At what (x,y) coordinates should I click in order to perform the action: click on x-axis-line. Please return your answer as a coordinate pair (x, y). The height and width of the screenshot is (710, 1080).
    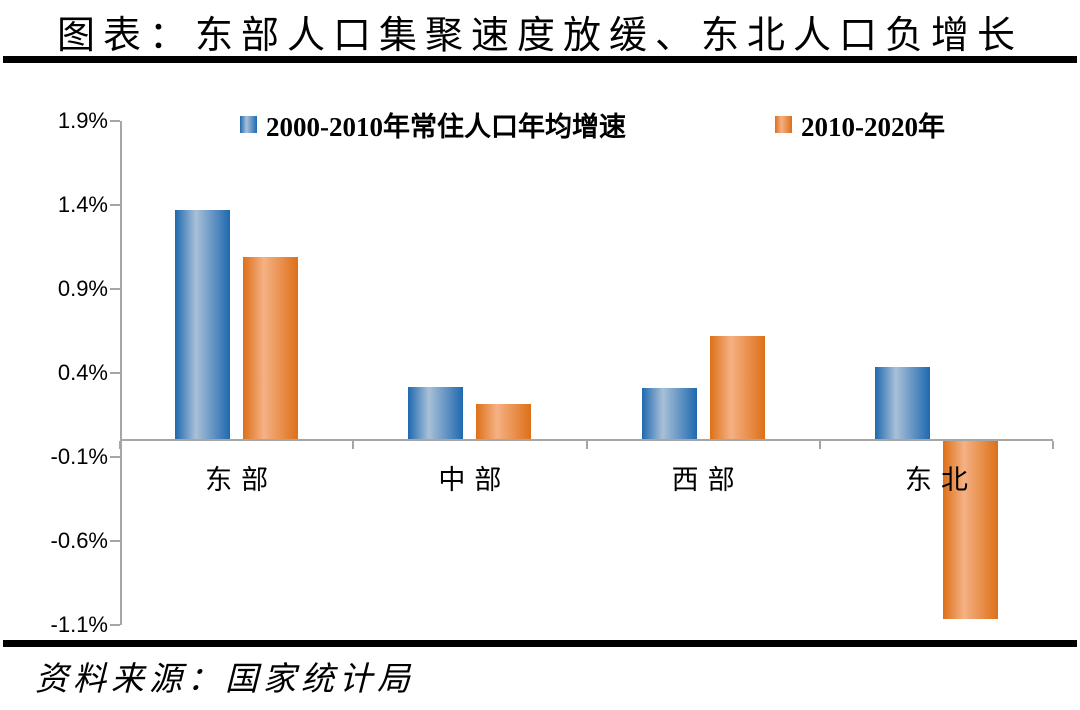
    Looking at the image, I should click on (586, 440).